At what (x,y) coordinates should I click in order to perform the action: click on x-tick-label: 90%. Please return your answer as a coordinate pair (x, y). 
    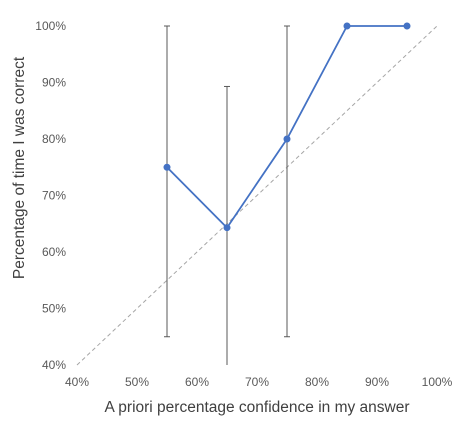
    Looking at the image, I should click on (377, 382).